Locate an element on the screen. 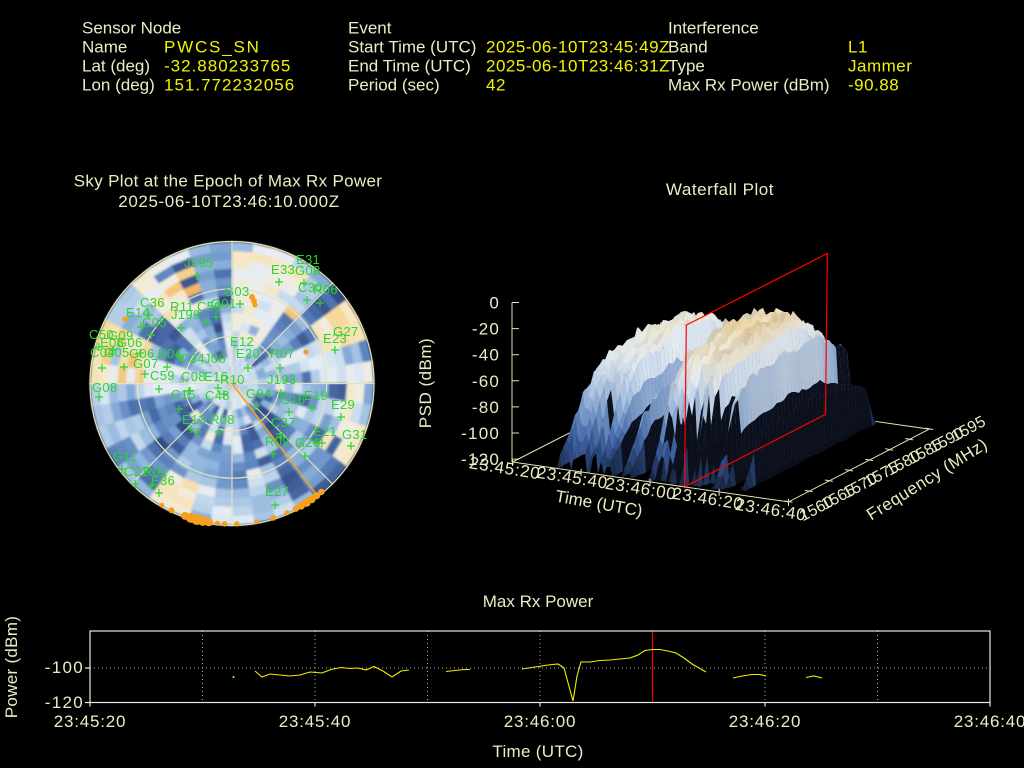  svg-text: -20 is located at coordinates (486, 329).